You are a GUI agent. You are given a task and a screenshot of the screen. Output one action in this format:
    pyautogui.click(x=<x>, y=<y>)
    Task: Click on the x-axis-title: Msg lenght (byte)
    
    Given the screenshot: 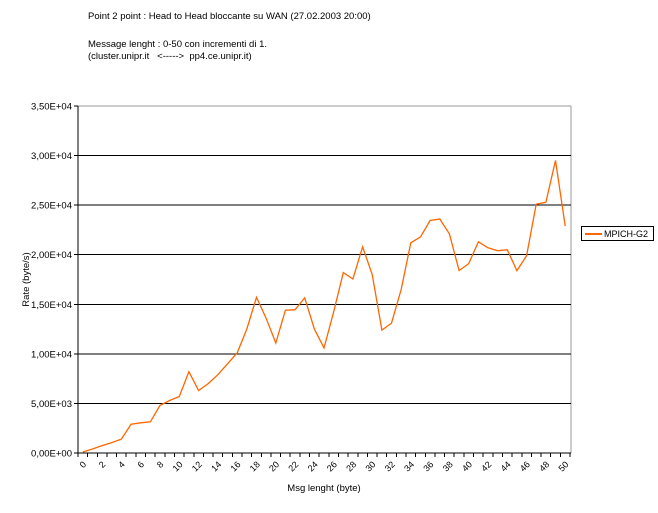 What is the action you would take?
    pyautogui.click(x=323, y=488)
    